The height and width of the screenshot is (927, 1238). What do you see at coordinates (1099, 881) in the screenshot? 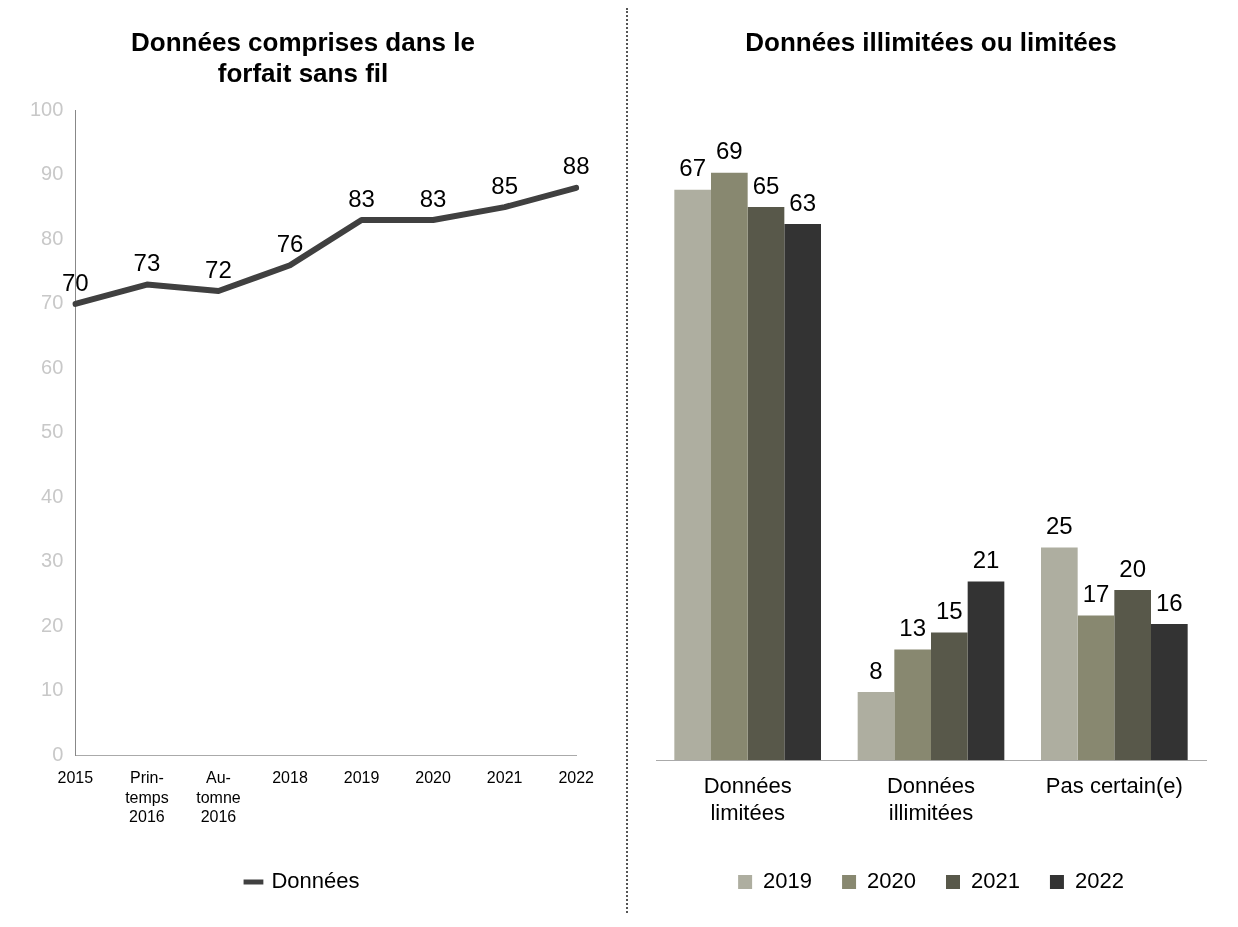
I see `legend-label: 2022` at bounding box center [1099, 881].